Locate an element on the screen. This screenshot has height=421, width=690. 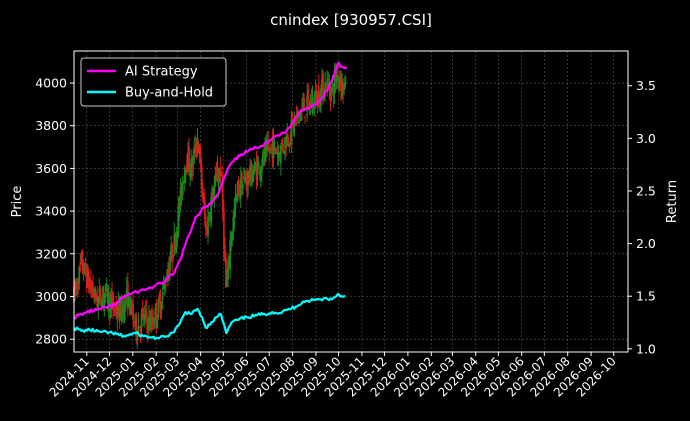
left-tick-label: 3600 is located at coordinates (51, 168).